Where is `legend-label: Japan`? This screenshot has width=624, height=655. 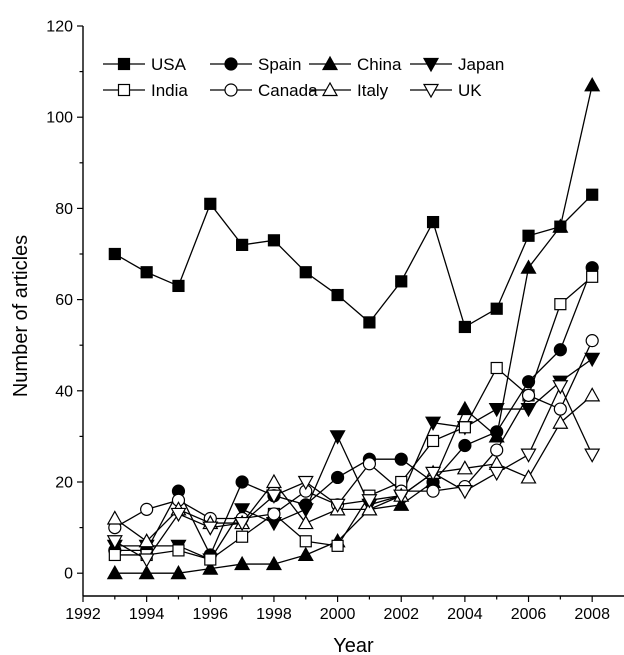
legend-label: Japan is located at coordinates (481, 64).